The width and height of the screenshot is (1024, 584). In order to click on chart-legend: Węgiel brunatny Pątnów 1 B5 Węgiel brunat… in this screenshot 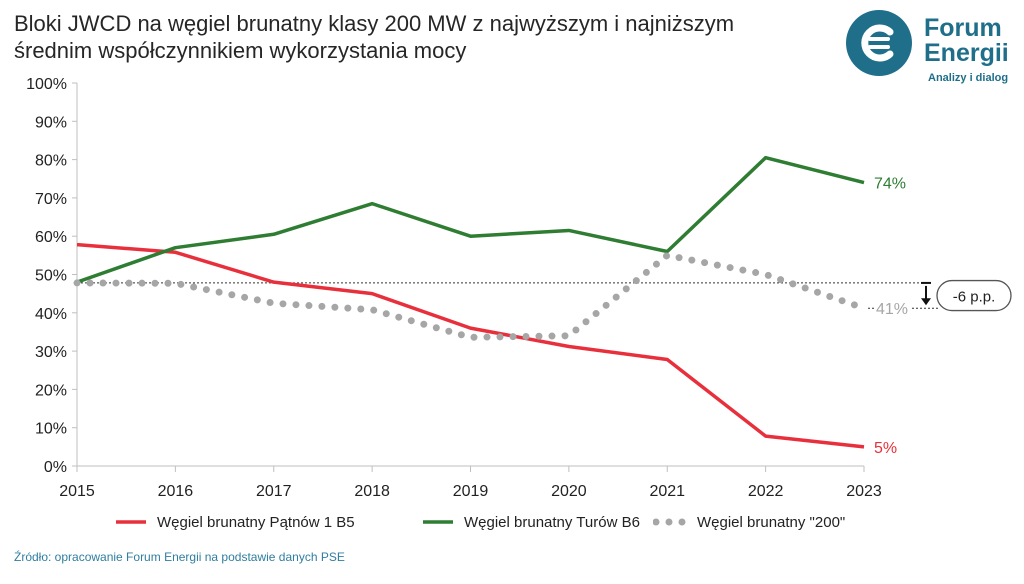, I will do `click(512, 522)`.